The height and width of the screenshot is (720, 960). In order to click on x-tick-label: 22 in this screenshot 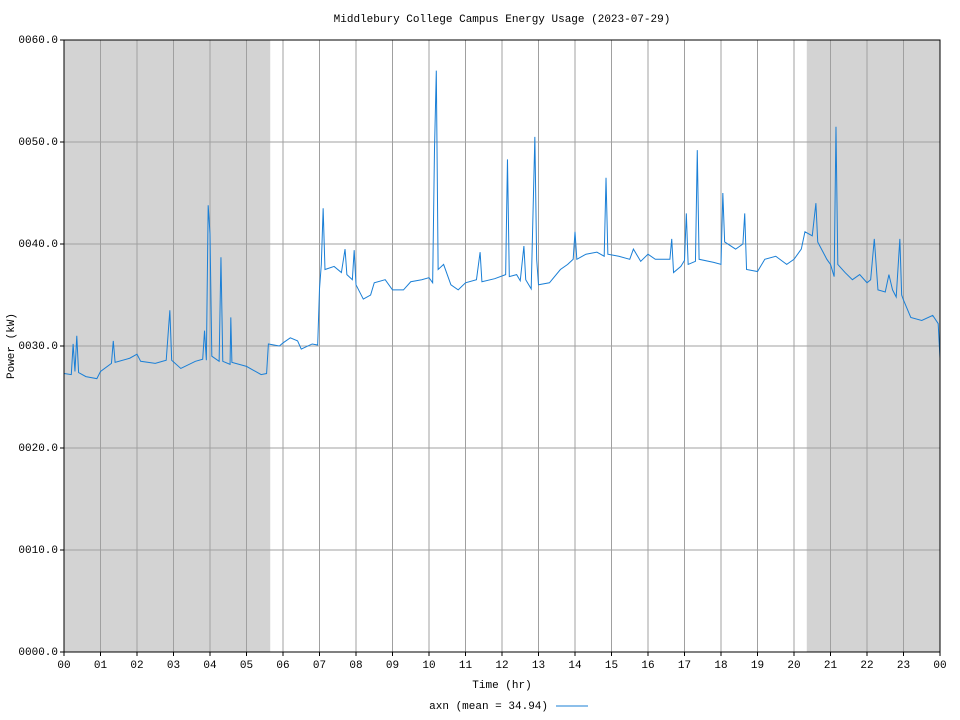, I will do `click(866, 666)`.